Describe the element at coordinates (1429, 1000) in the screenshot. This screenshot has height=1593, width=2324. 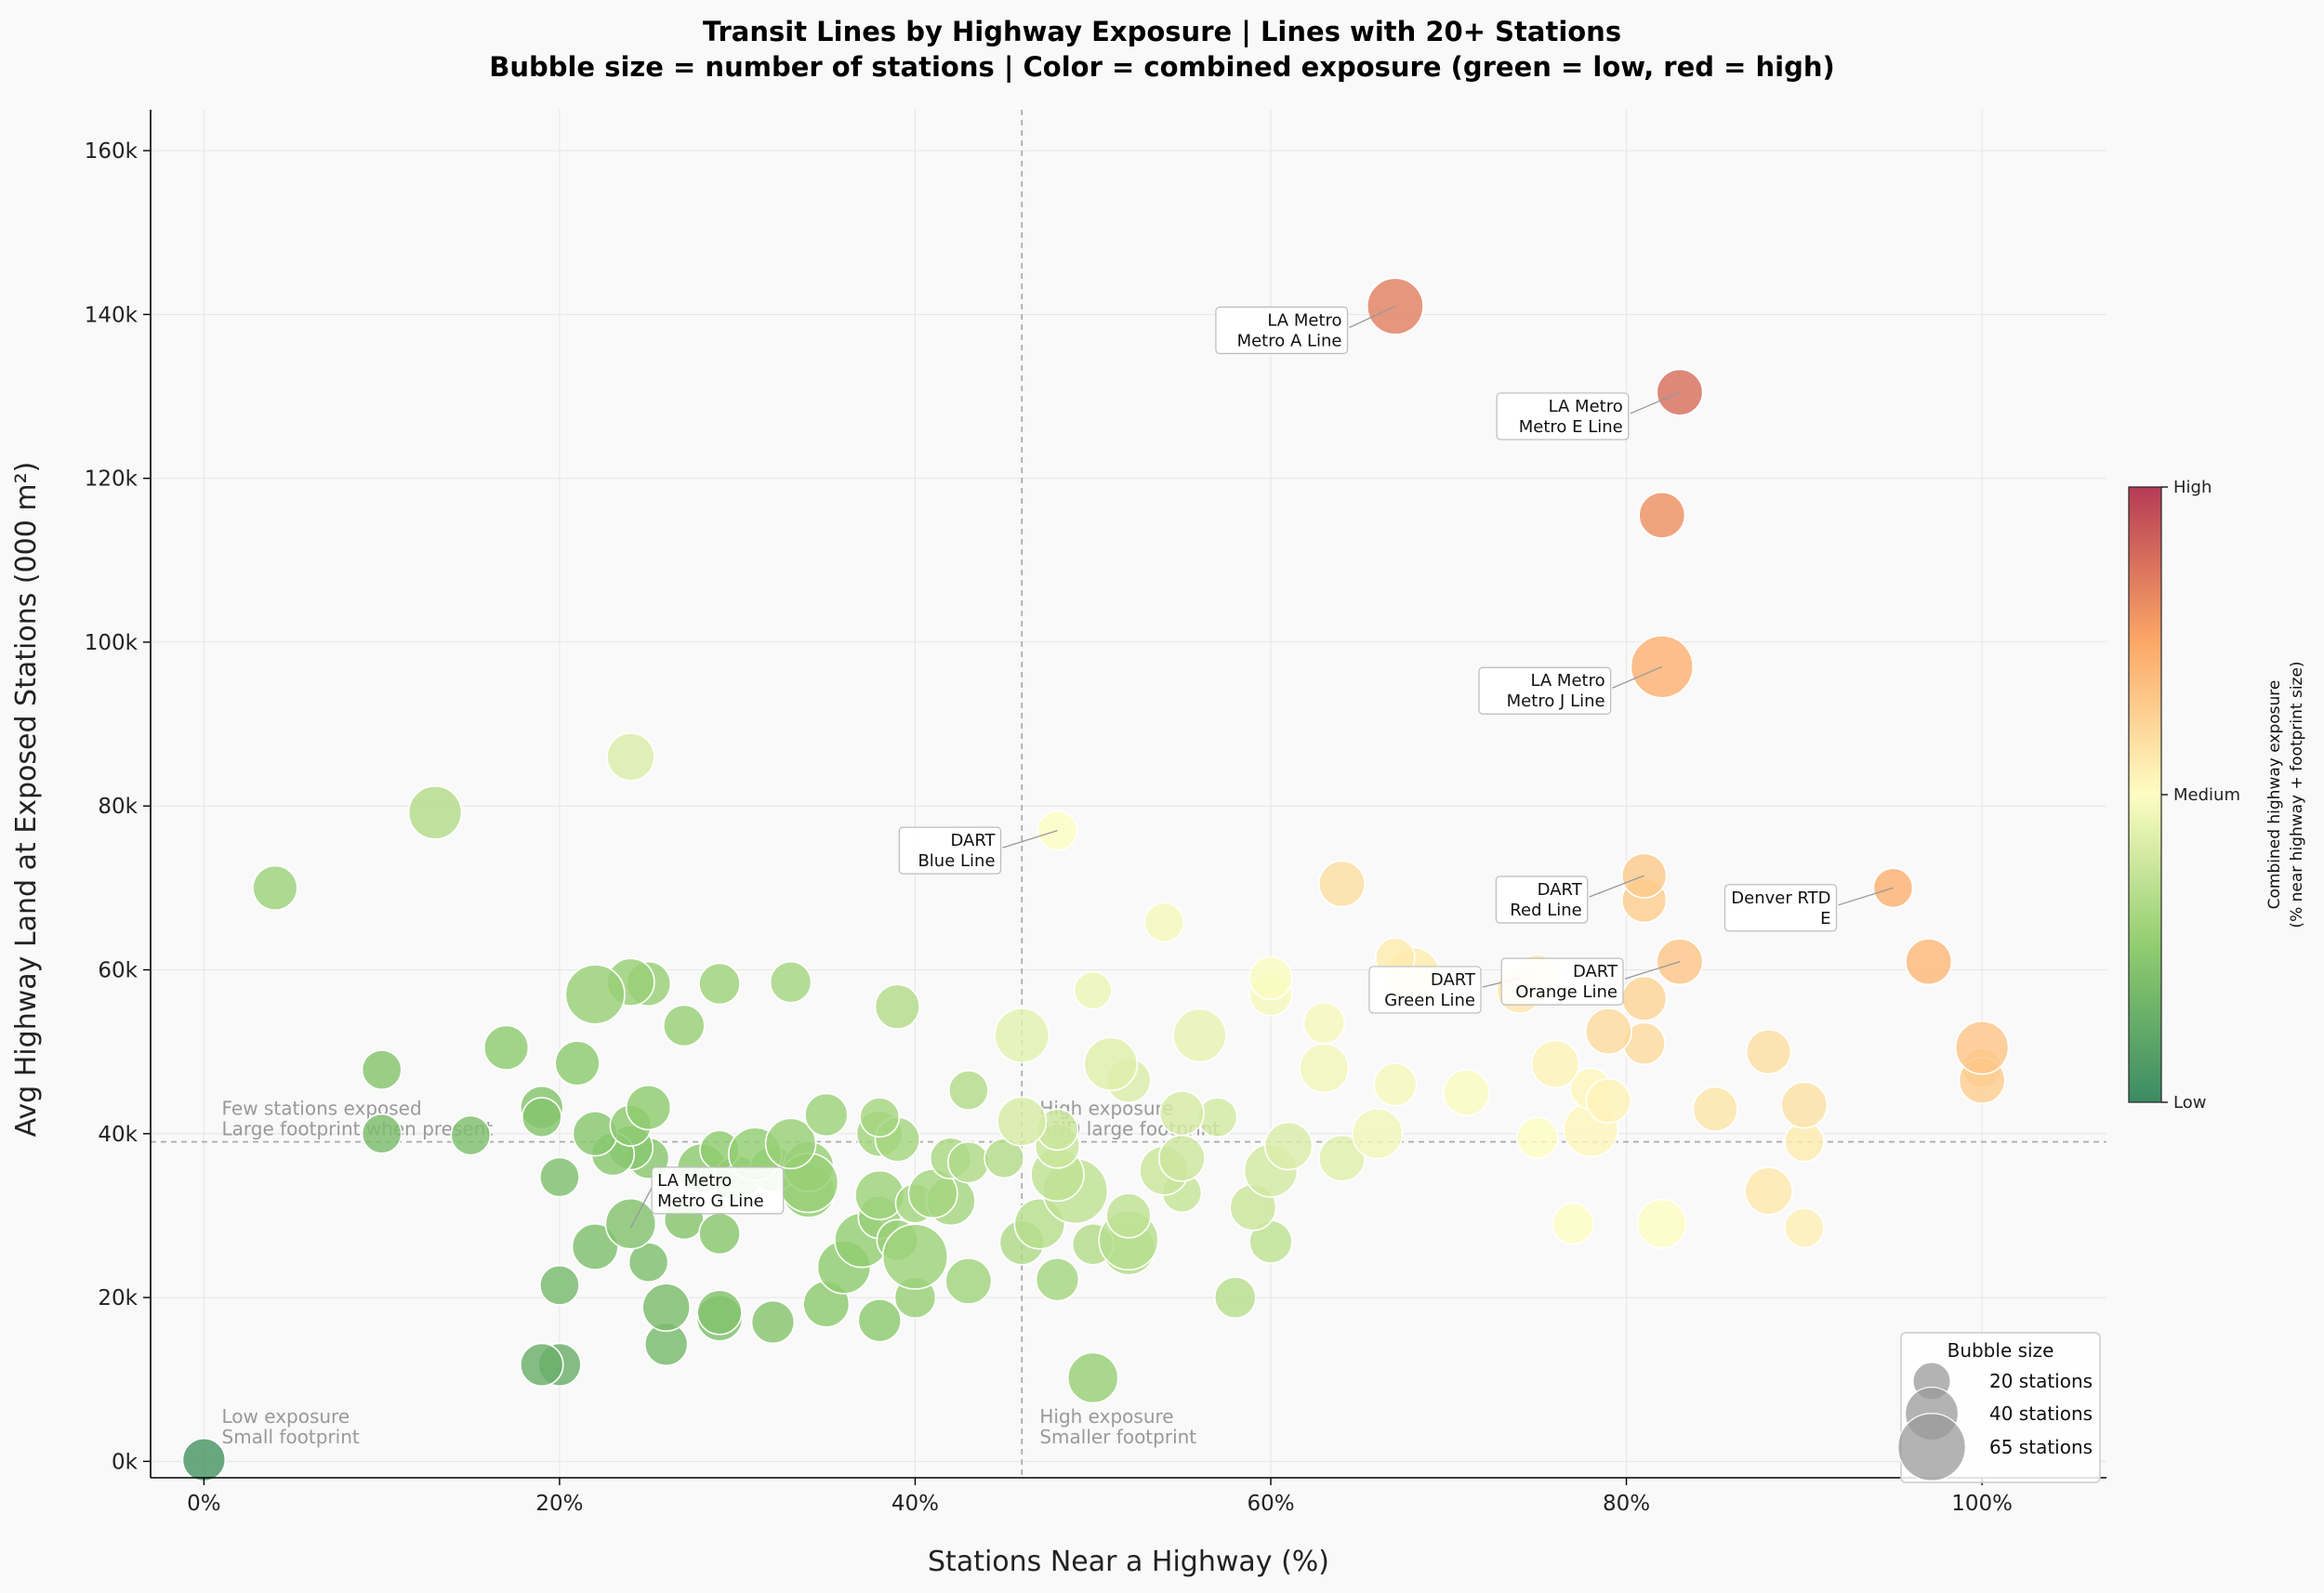
I see `annotation-text: Green Line` at that location.